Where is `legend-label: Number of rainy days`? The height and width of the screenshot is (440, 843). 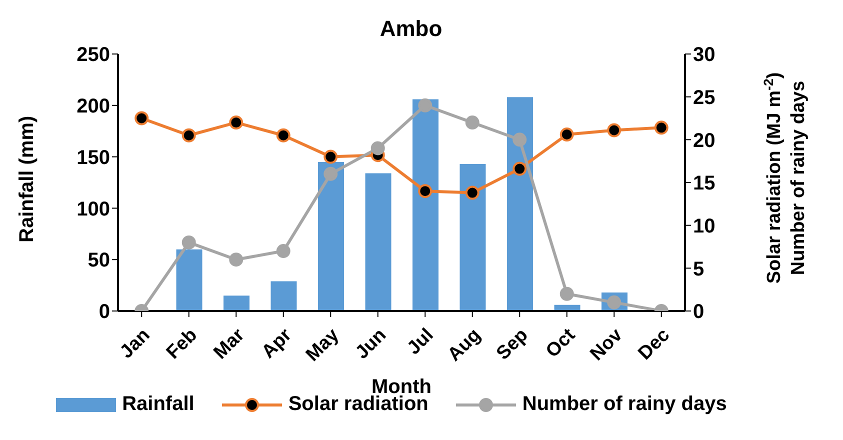 legend-label: Number of rainy days is located at coordinates (624, 404).